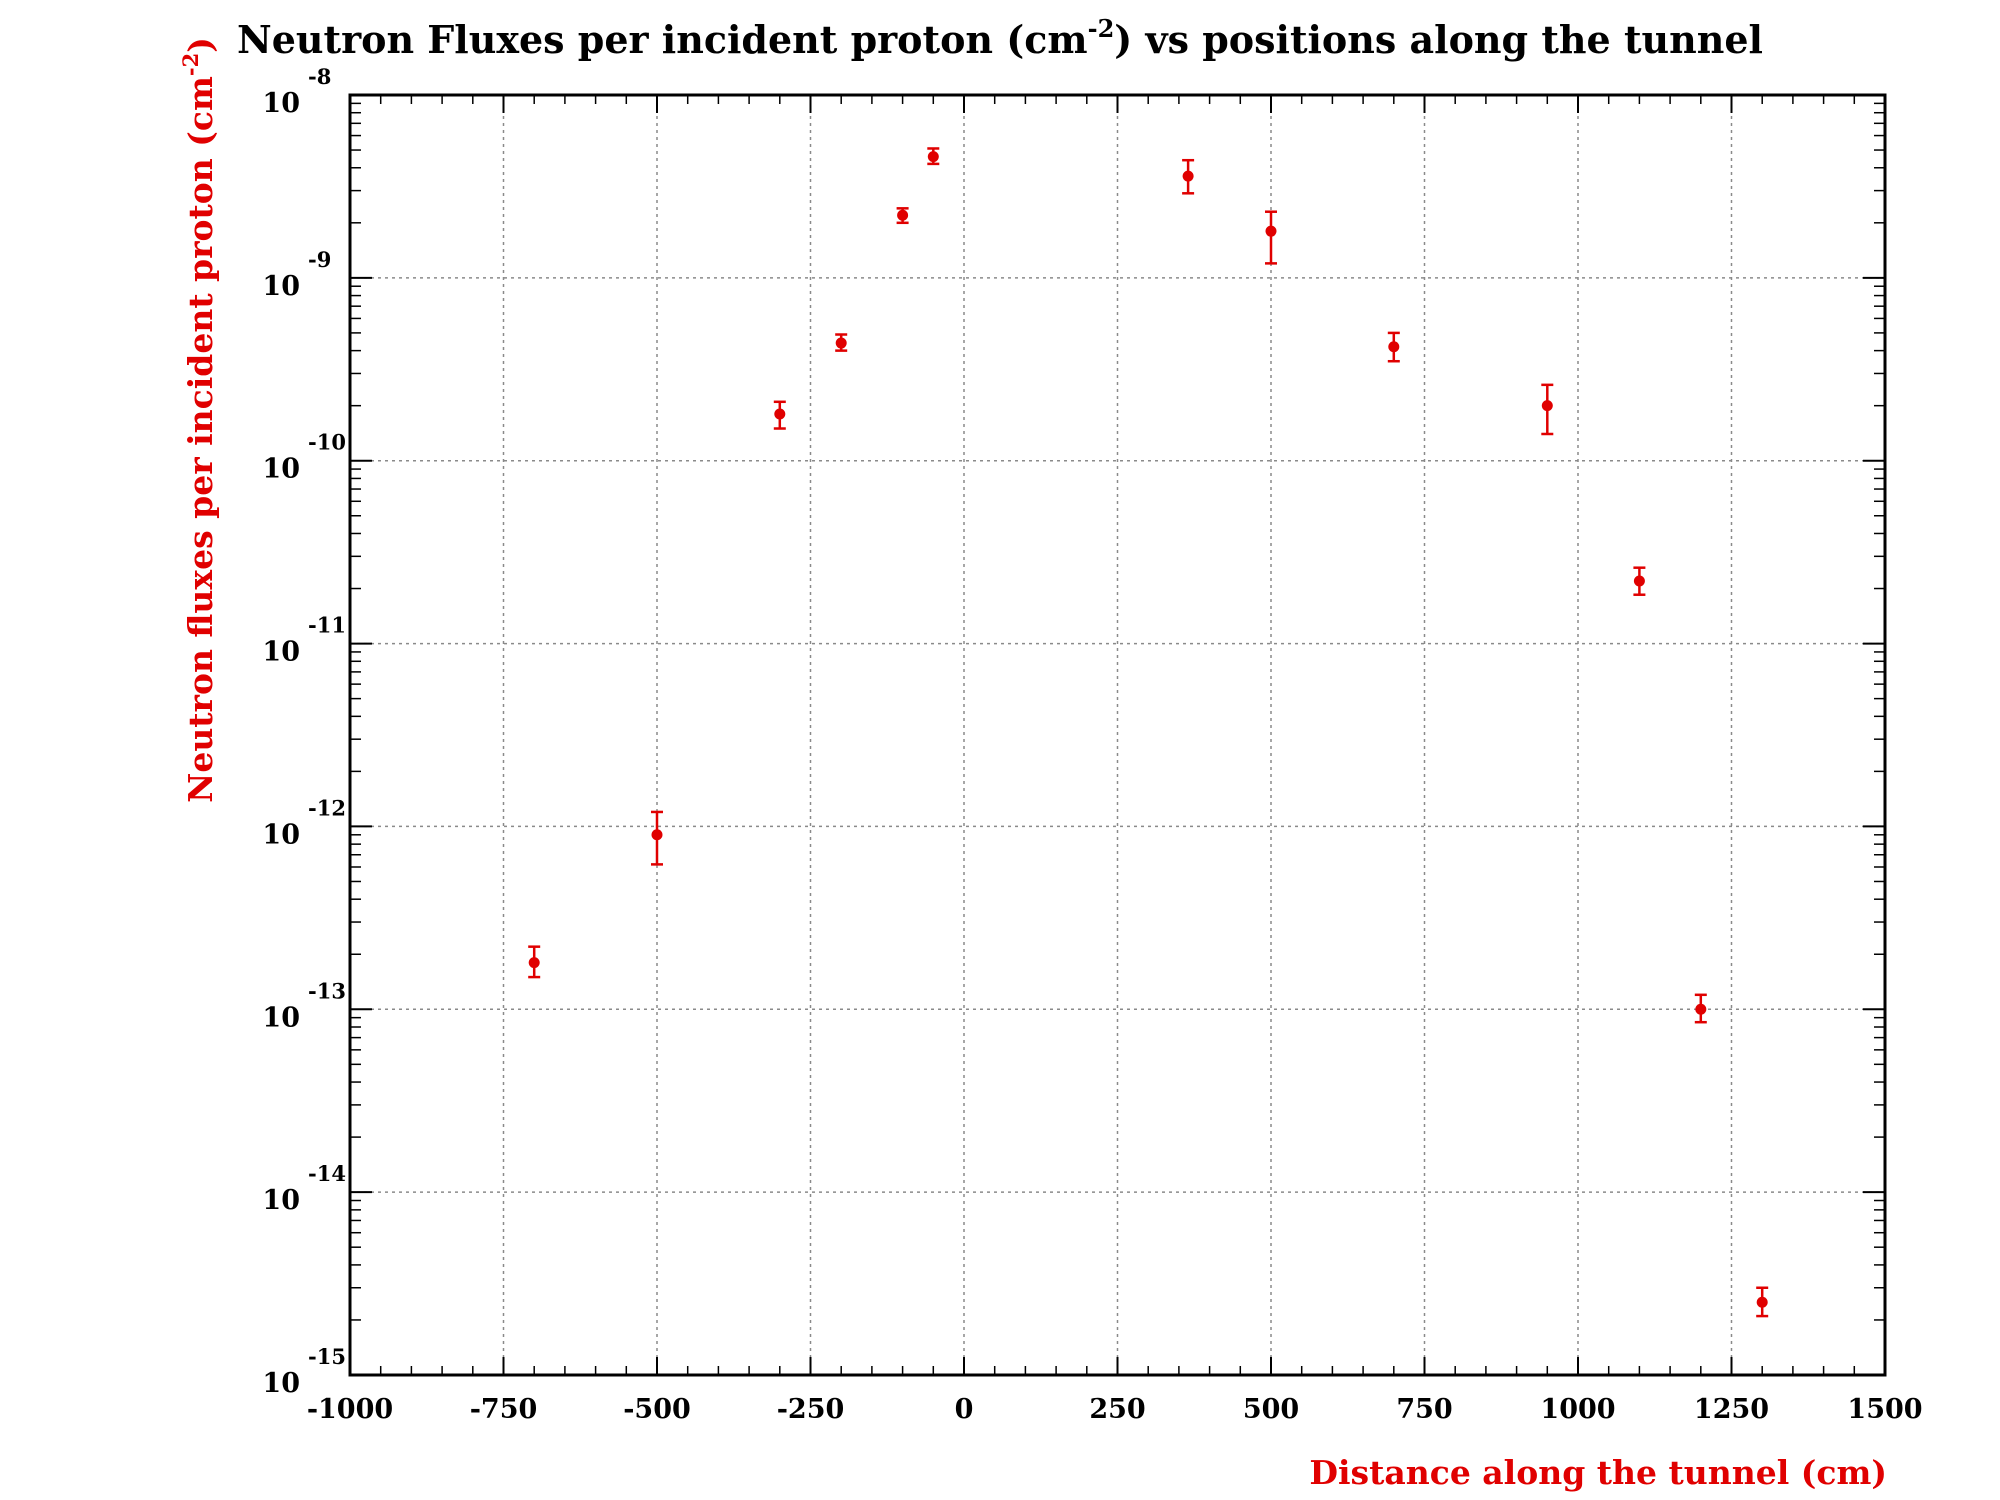 The width and height of the screenshot is (2000, 1500). What do you see at coordinates (327, 807) in the screenshot?
I see `y-tick-label-exponent: -12` at bounding box center [327, 807].